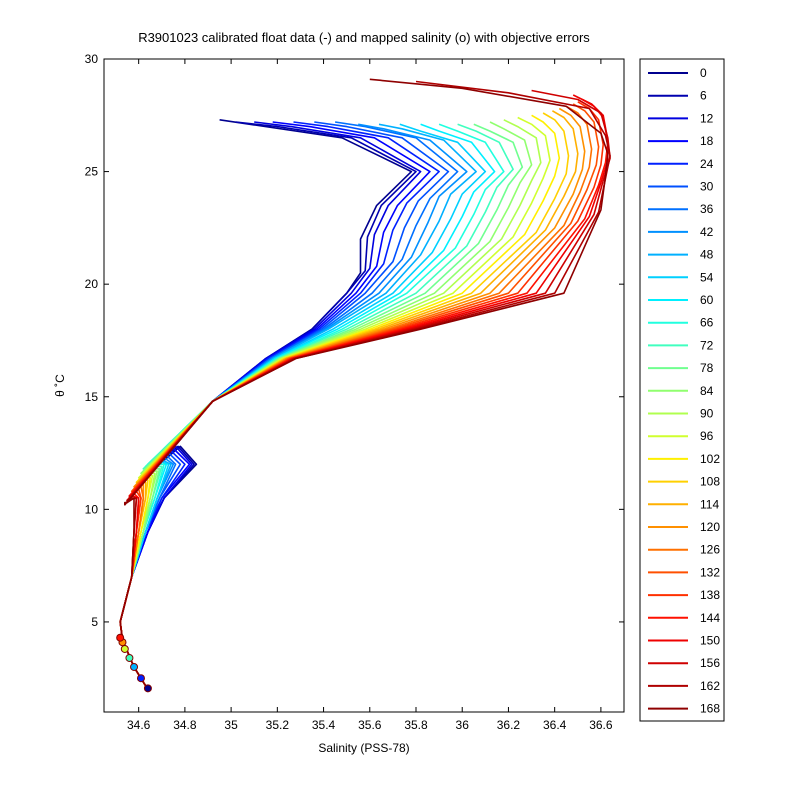 This screenshot has height=800, width=800. Describe the element at coordinates (707, 368) in the screenshot. I see `legend-item-label: 78` at that location.